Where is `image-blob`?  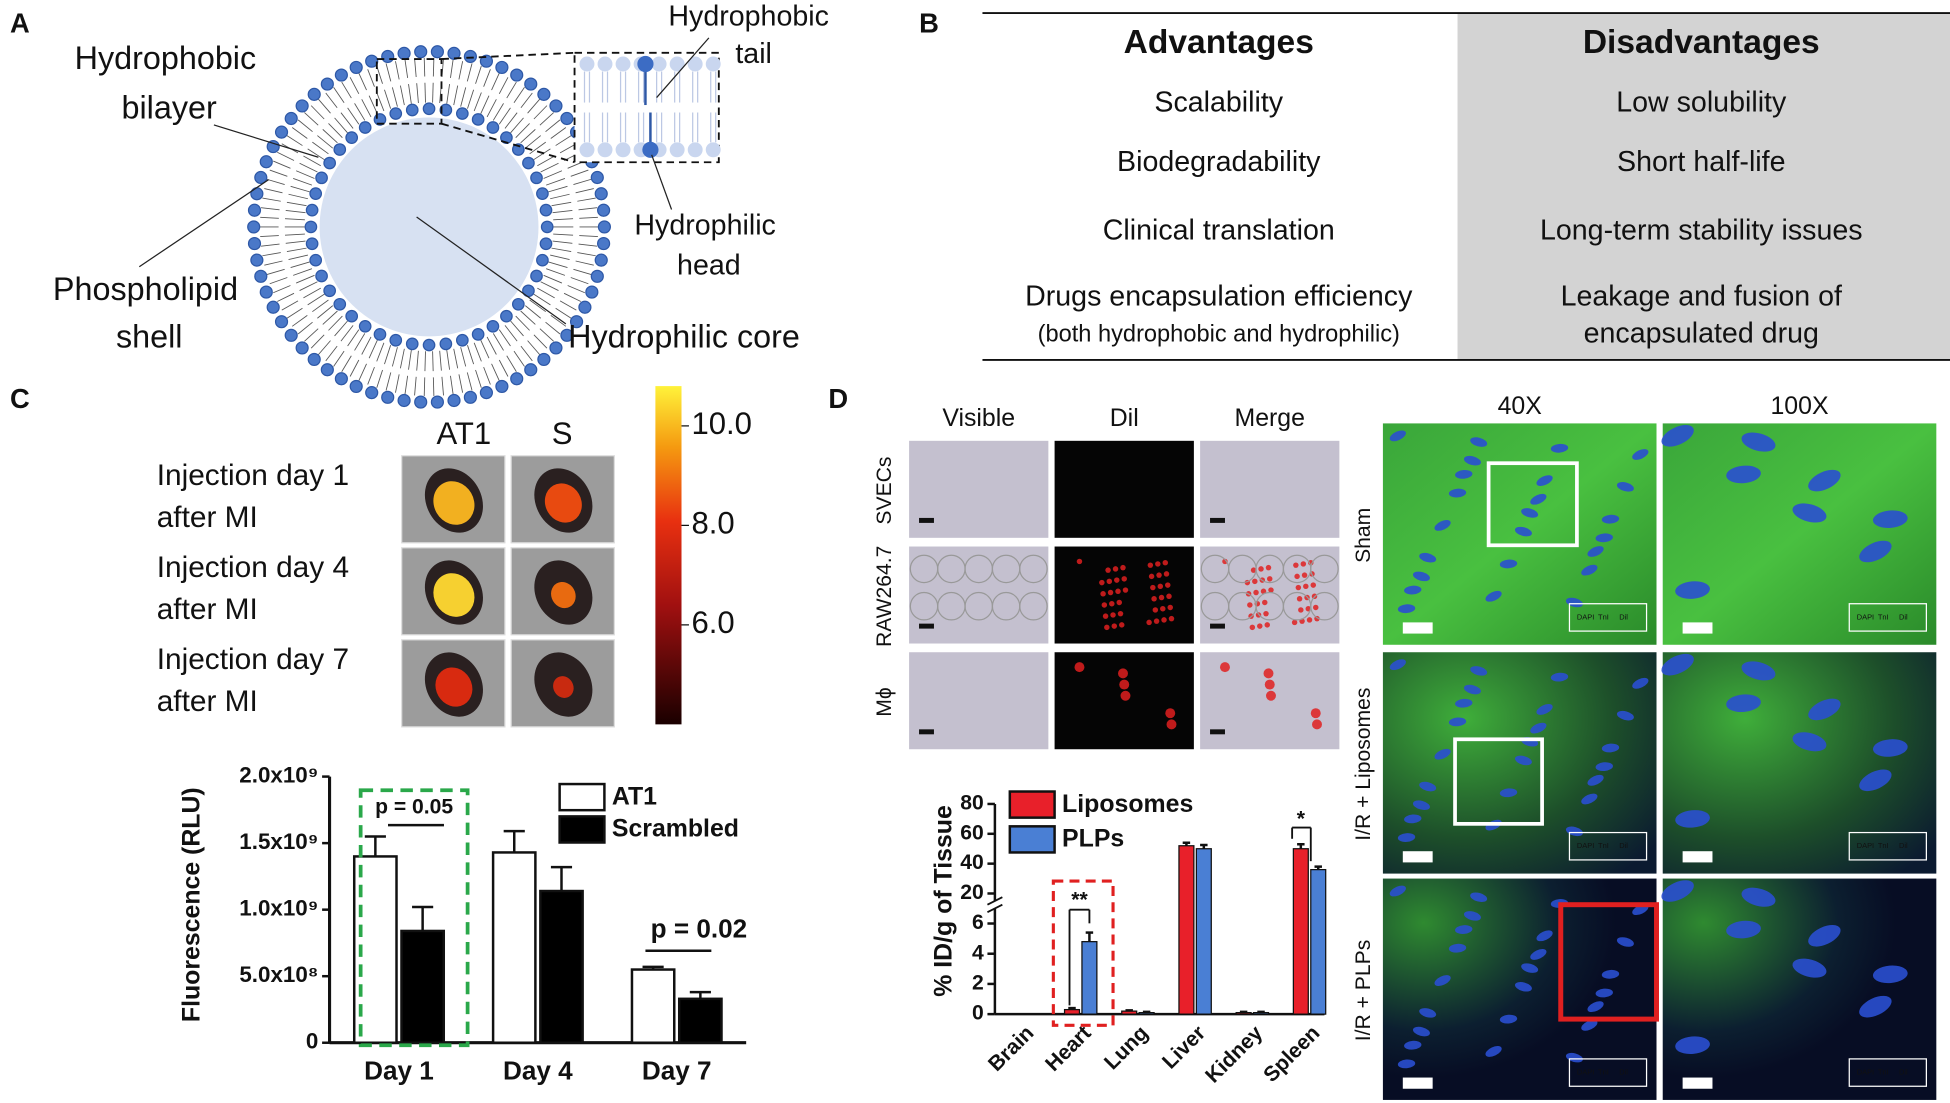 image-blob is located at coordinates (563, 687).